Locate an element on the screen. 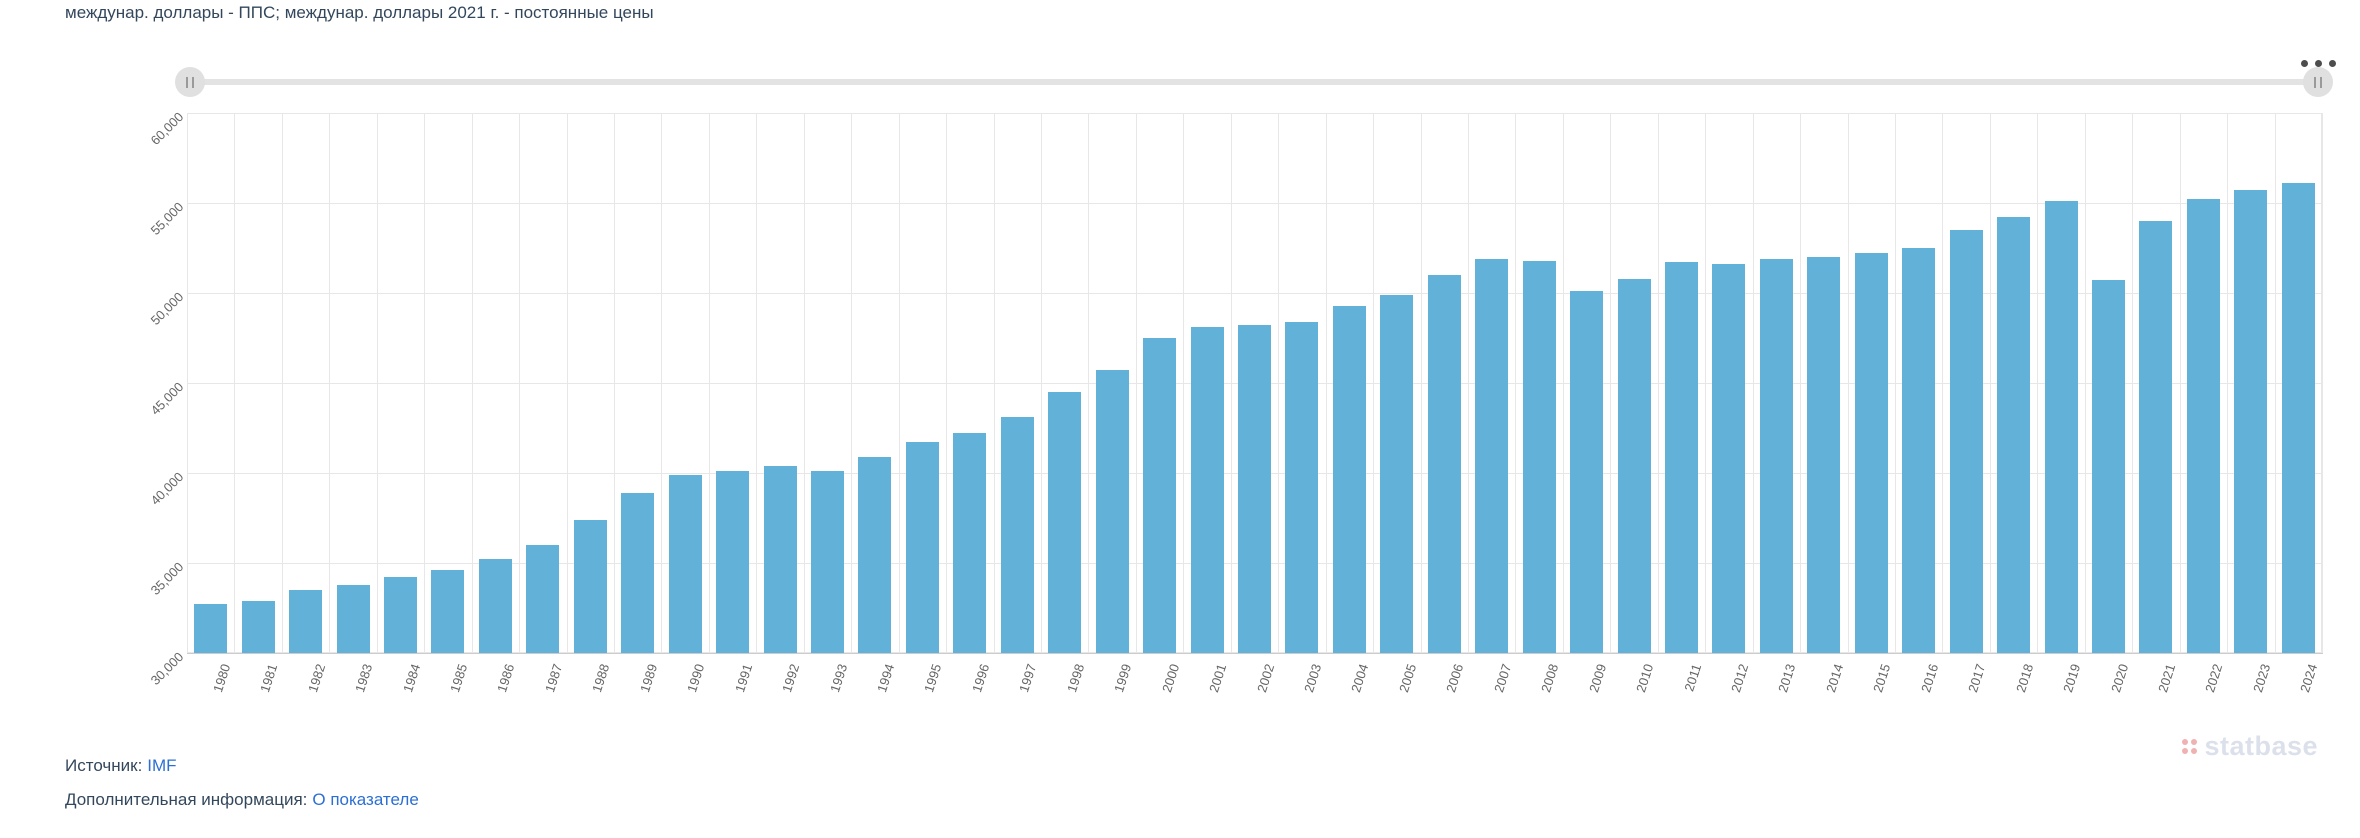 This screenshot has width=2360, height=838. bar-2009 is located at coordinates (1587, 472).